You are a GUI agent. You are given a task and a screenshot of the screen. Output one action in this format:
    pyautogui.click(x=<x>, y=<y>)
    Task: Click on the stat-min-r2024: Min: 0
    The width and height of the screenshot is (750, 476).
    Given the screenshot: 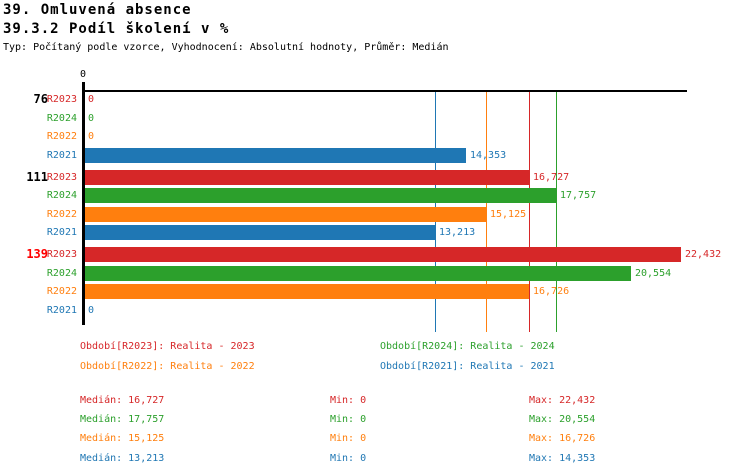 What is the action you would take?
    pyautogui.click(x=348, y=419)
    